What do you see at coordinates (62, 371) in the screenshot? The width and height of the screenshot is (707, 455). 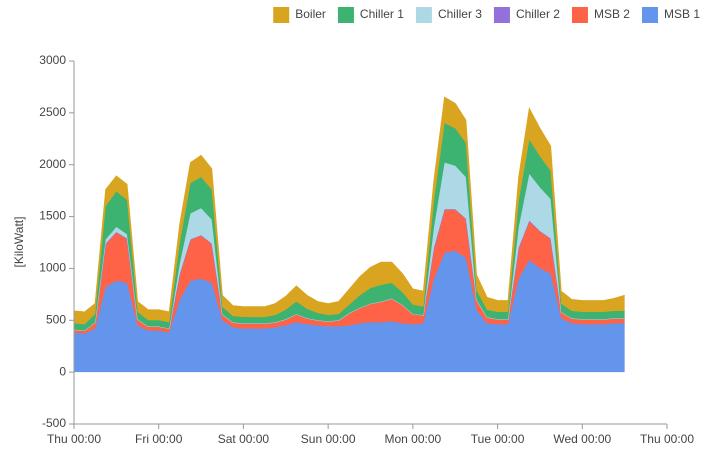 I see `y-tick-label: 0` at bounding box center [62, 371].